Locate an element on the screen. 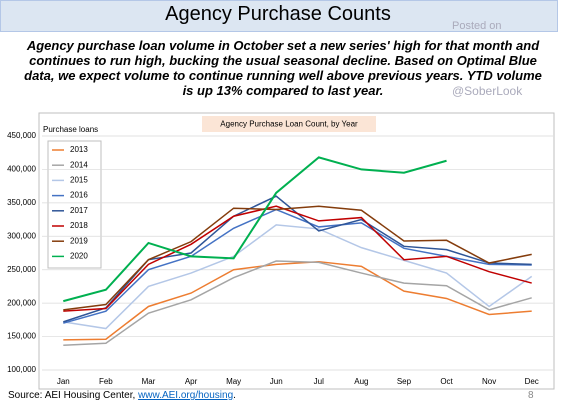  x-tick-label: Jan is located at coordinates (63, 381).